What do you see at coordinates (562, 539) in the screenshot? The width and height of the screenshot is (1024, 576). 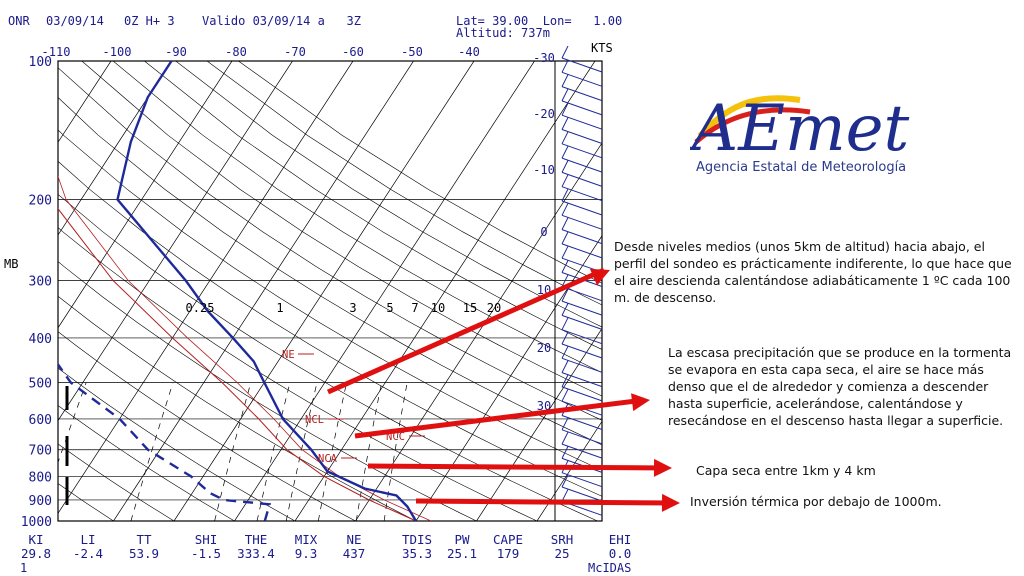 I see `index-label: SRH` at bounding box center [562, 539].